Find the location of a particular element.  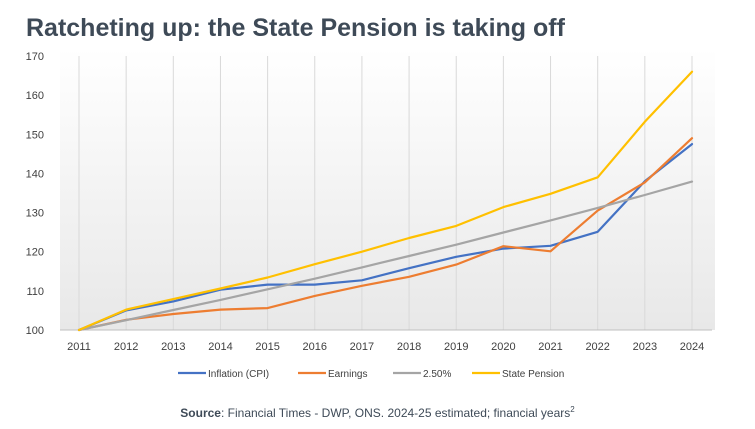

y-tick-label: 110 is located at coordinates (35, 292).